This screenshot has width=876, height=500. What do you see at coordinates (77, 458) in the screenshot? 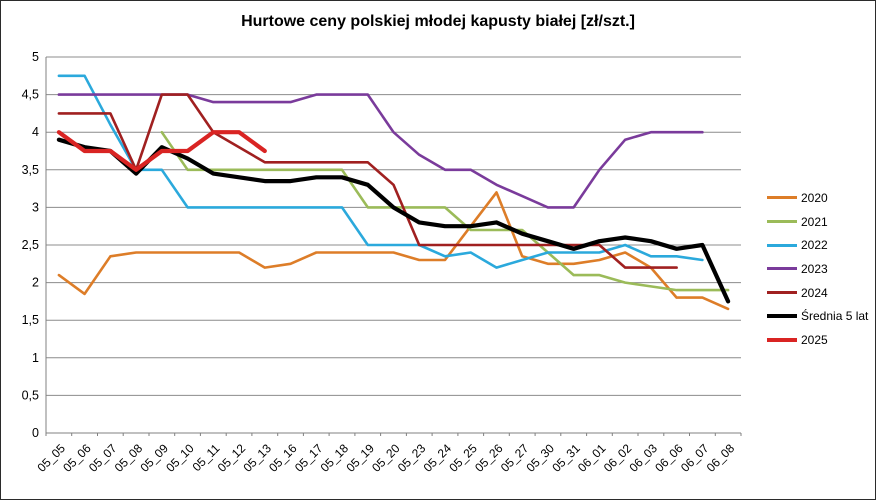
I see `x-axis-label: 05_06` at bounding box center [77, 458].